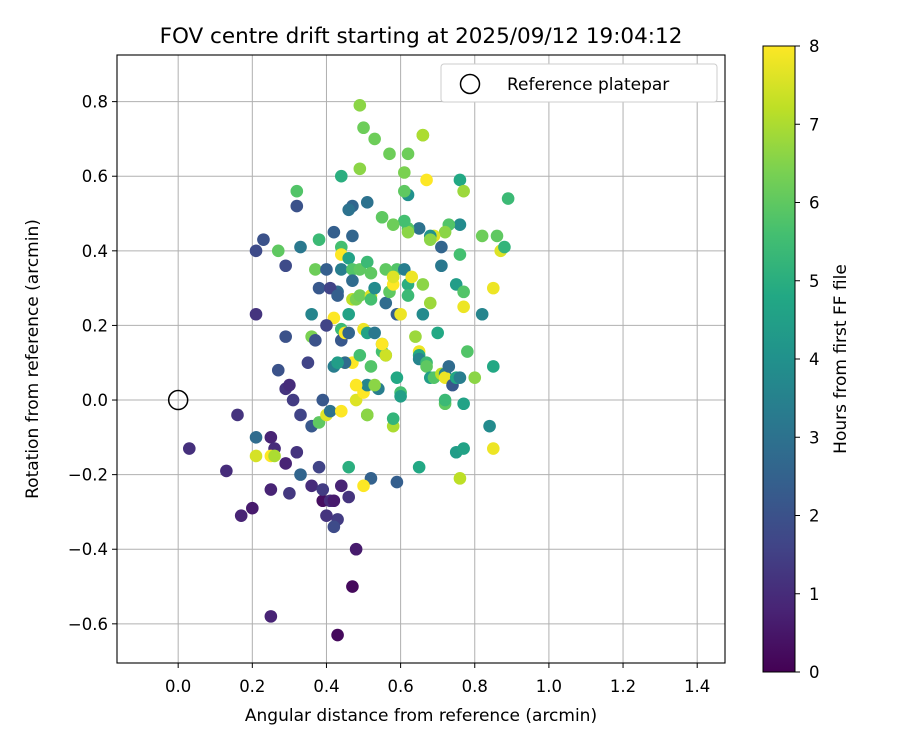 This screenshot has height=750, width=900. Describe the element at coordinates (814, 124) in the screenshot. I see `colorbar-tick-label: 7` at that location.